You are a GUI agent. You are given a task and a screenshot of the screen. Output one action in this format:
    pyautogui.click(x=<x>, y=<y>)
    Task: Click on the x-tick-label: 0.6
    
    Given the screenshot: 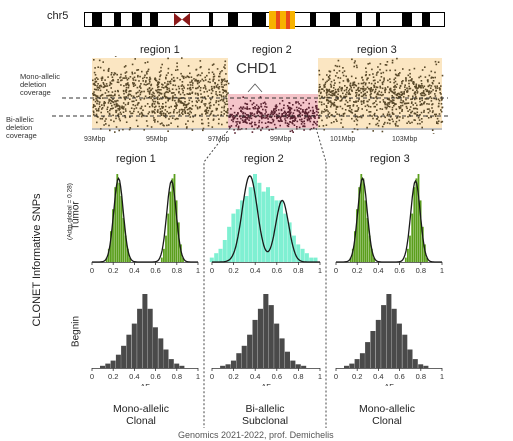 What is the action you would take?
    pyautogui.click(x=277, y=270)
    